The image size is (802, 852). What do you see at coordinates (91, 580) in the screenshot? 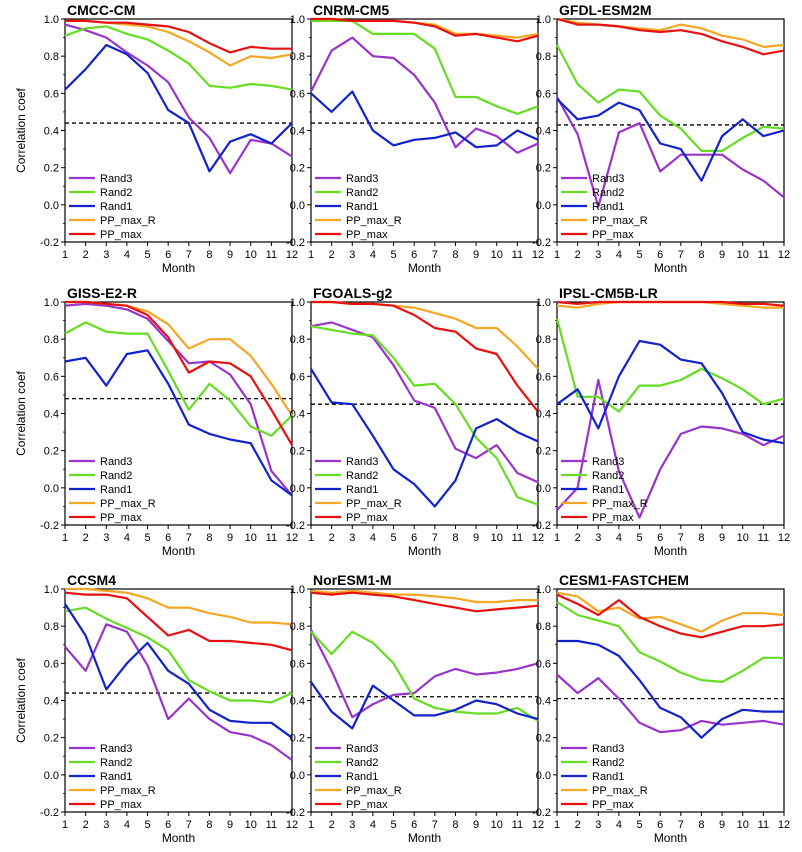
I see `panel-title: CCSM4` at bounding box center [91, 580].